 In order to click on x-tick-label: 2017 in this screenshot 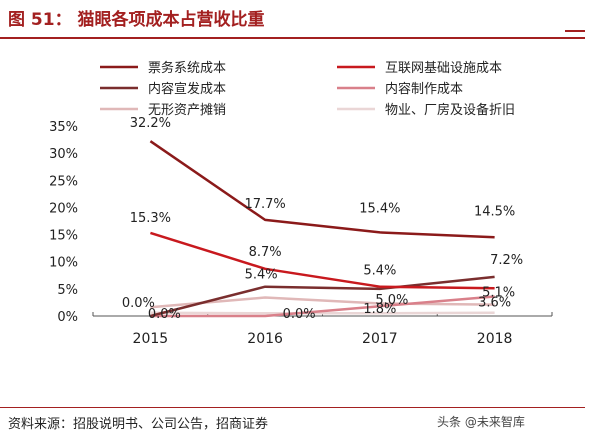, I will do `click(380, 339)`.